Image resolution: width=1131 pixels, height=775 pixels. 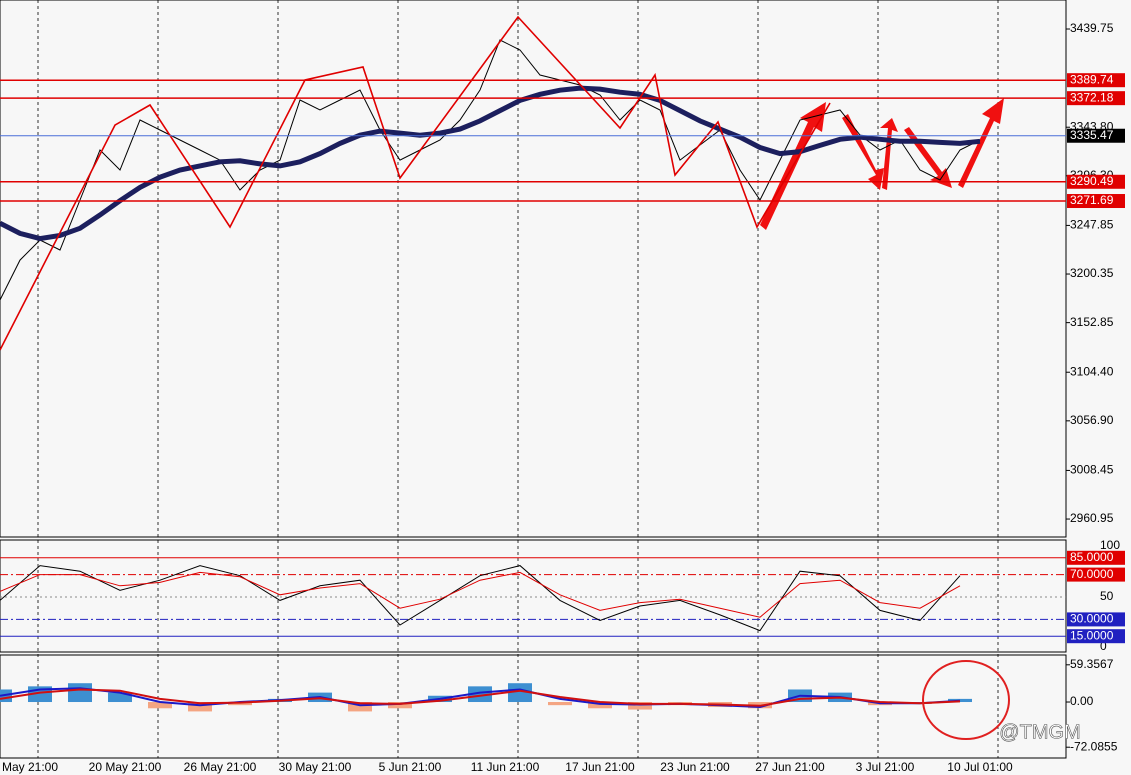 What do you see at coordinates (1092, 181) in the screenshot?
I see `level-label: 3290.49` at bounding box center [1092, 181].